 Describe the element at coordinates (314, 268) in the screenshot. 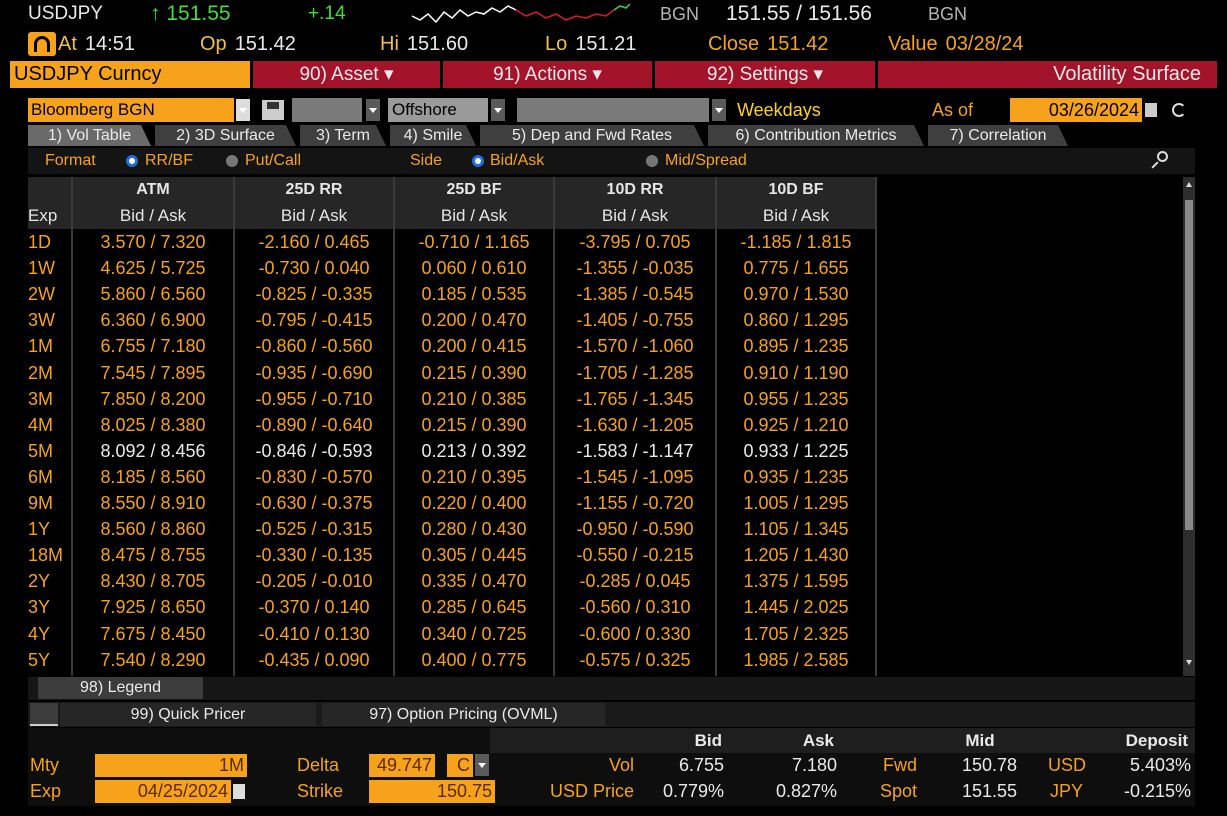

I see `vol-cell: -0.730 / 0.040` at that location.